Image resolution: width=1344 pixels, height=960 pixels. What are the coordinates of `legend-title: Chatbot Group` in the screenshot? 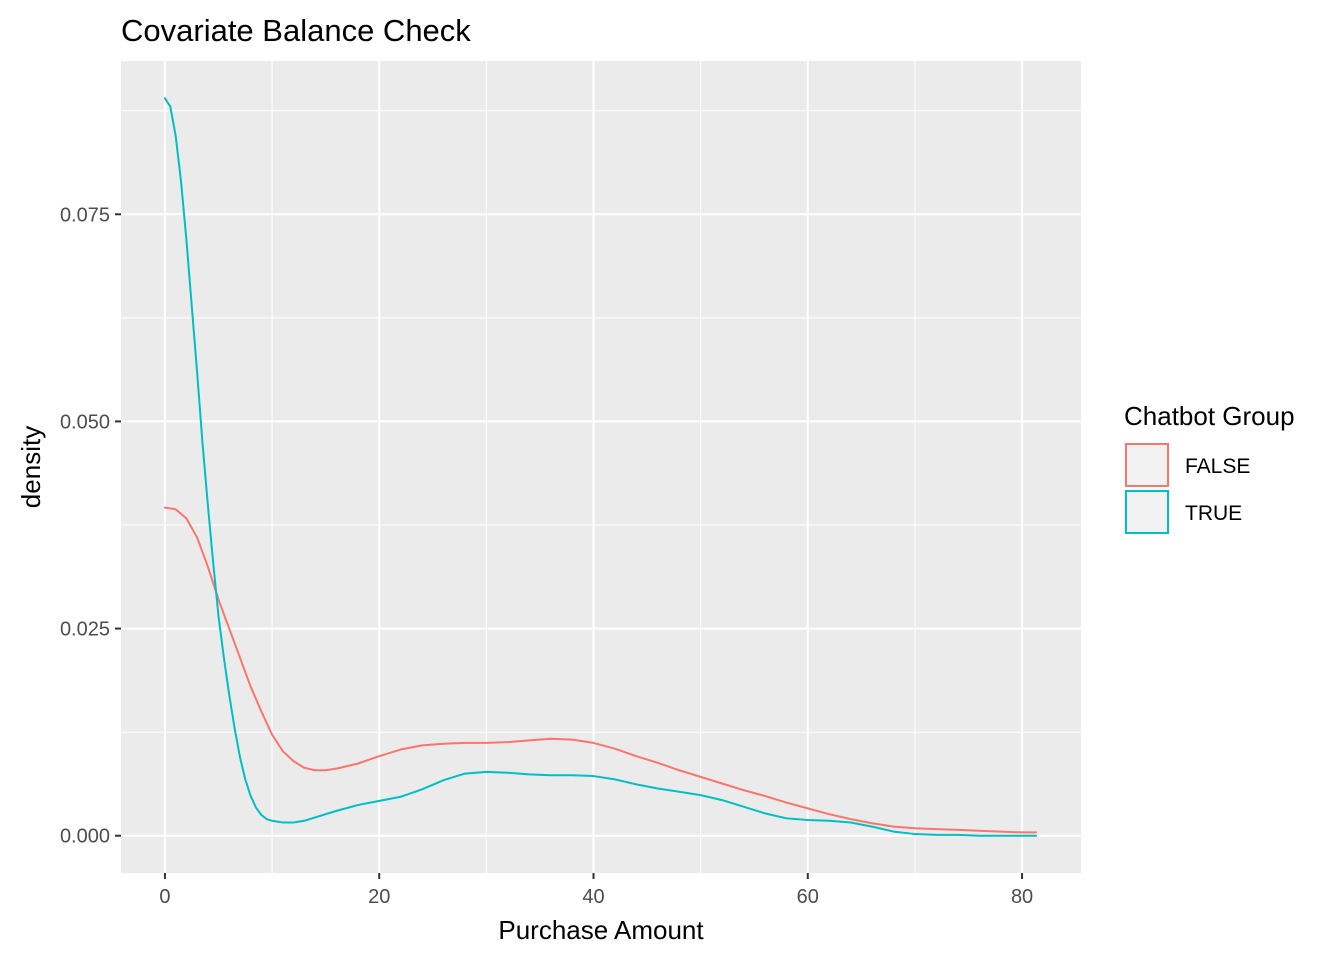 It's located at (1209, 416).